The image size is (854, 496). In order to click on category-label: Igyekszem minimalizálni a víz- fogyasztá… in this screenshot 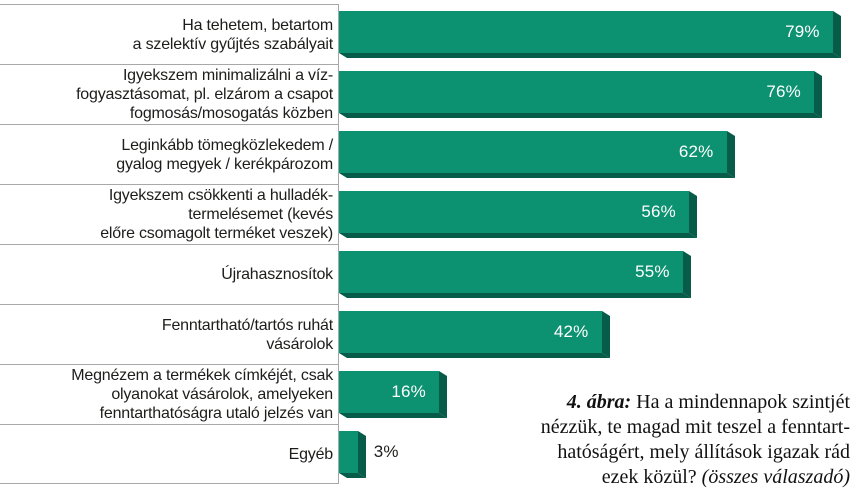, I will do `click(169, 94)`.